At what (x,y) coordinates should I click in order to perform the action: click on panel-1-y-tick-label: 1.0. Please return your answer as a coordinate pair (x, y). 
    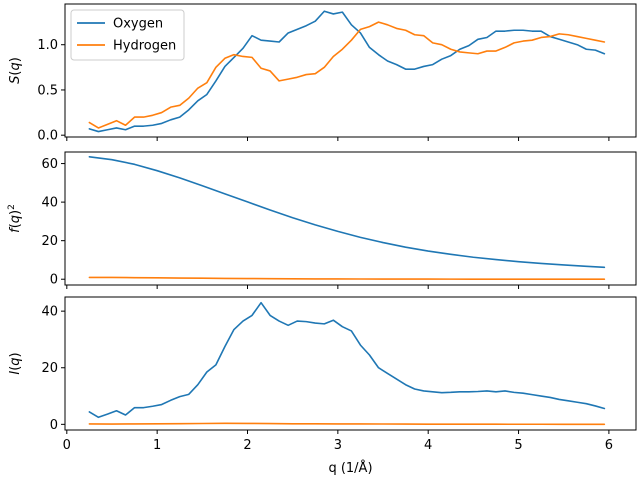
    Looking at the image, I should click on (47, 45).